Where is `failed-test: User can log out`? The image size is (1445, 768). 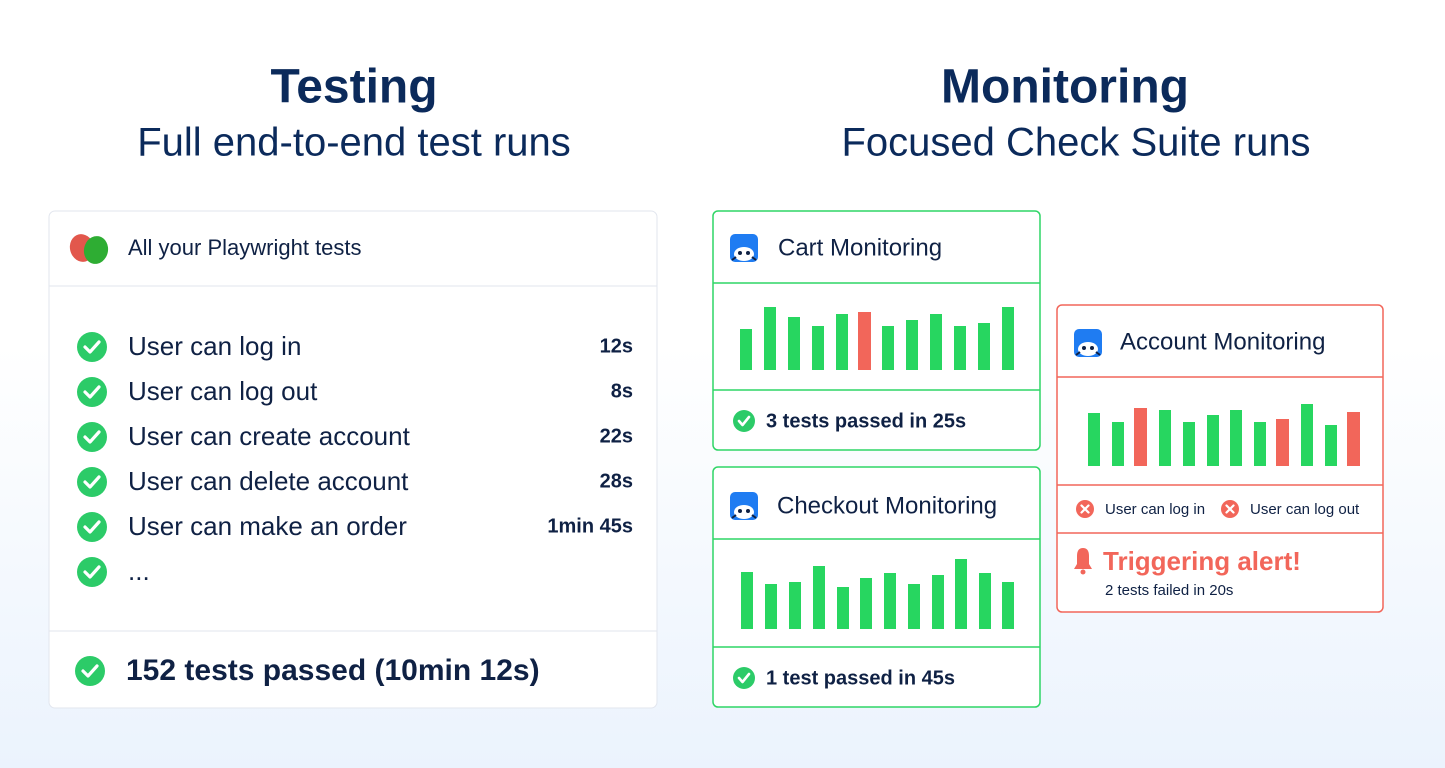 failed-test: User can log out is located at coordinates (1305, 509).